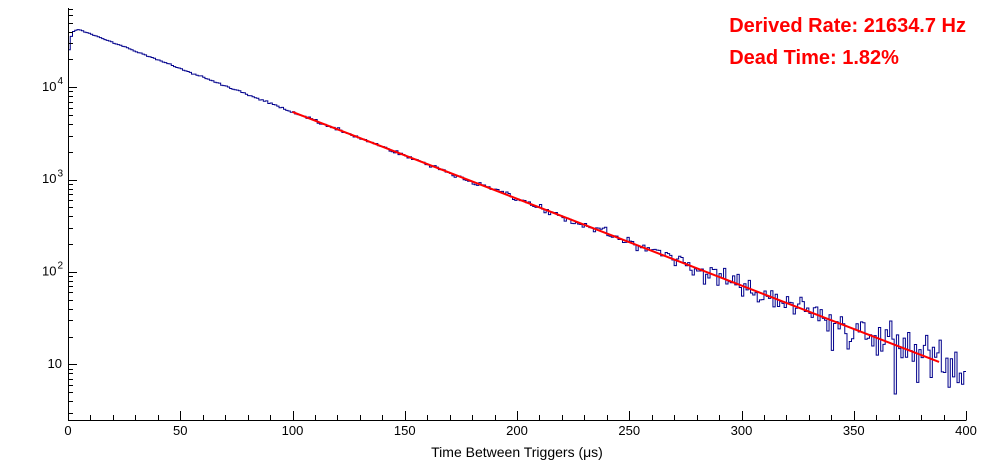  What do you see at coordinates (814, 58) in the screenshot?
I see `dead-time-annotation: Dead Time: 1.82%` at bounding box center [814, 58].